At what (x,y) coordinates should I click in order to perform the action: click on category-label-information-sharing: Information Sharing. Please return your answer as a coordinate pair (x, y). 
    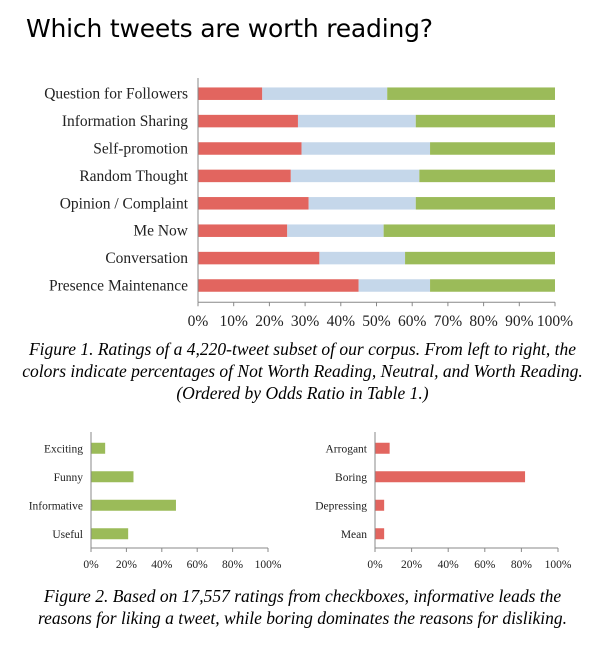
    Looking at the image, I should click on (125, 121).